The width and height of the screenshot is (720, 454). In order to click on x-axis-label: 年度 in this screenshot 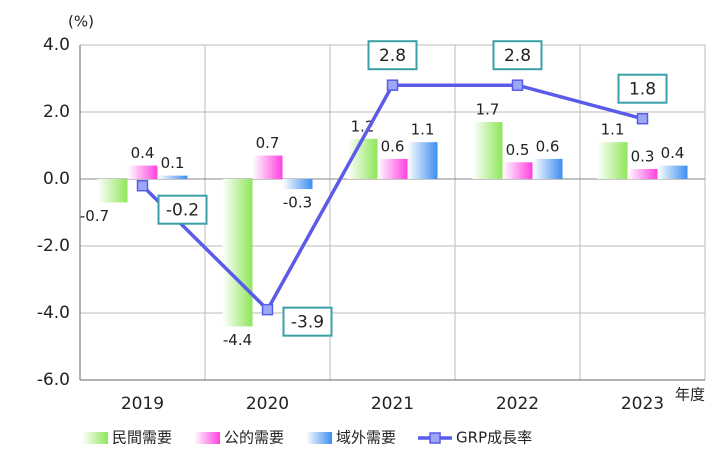, I will do `click(690, 395)`.